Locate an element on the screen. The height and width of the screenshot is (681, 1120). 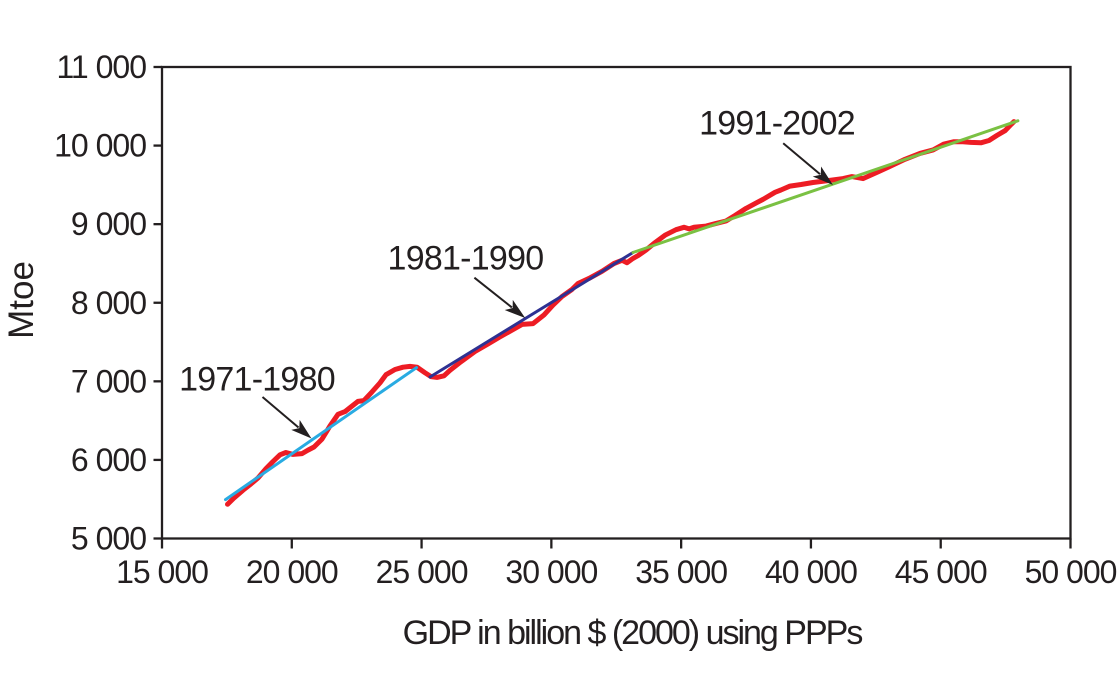
annotation-label-1991-2002: 1991-2002 is located at coordinates (777, 123).